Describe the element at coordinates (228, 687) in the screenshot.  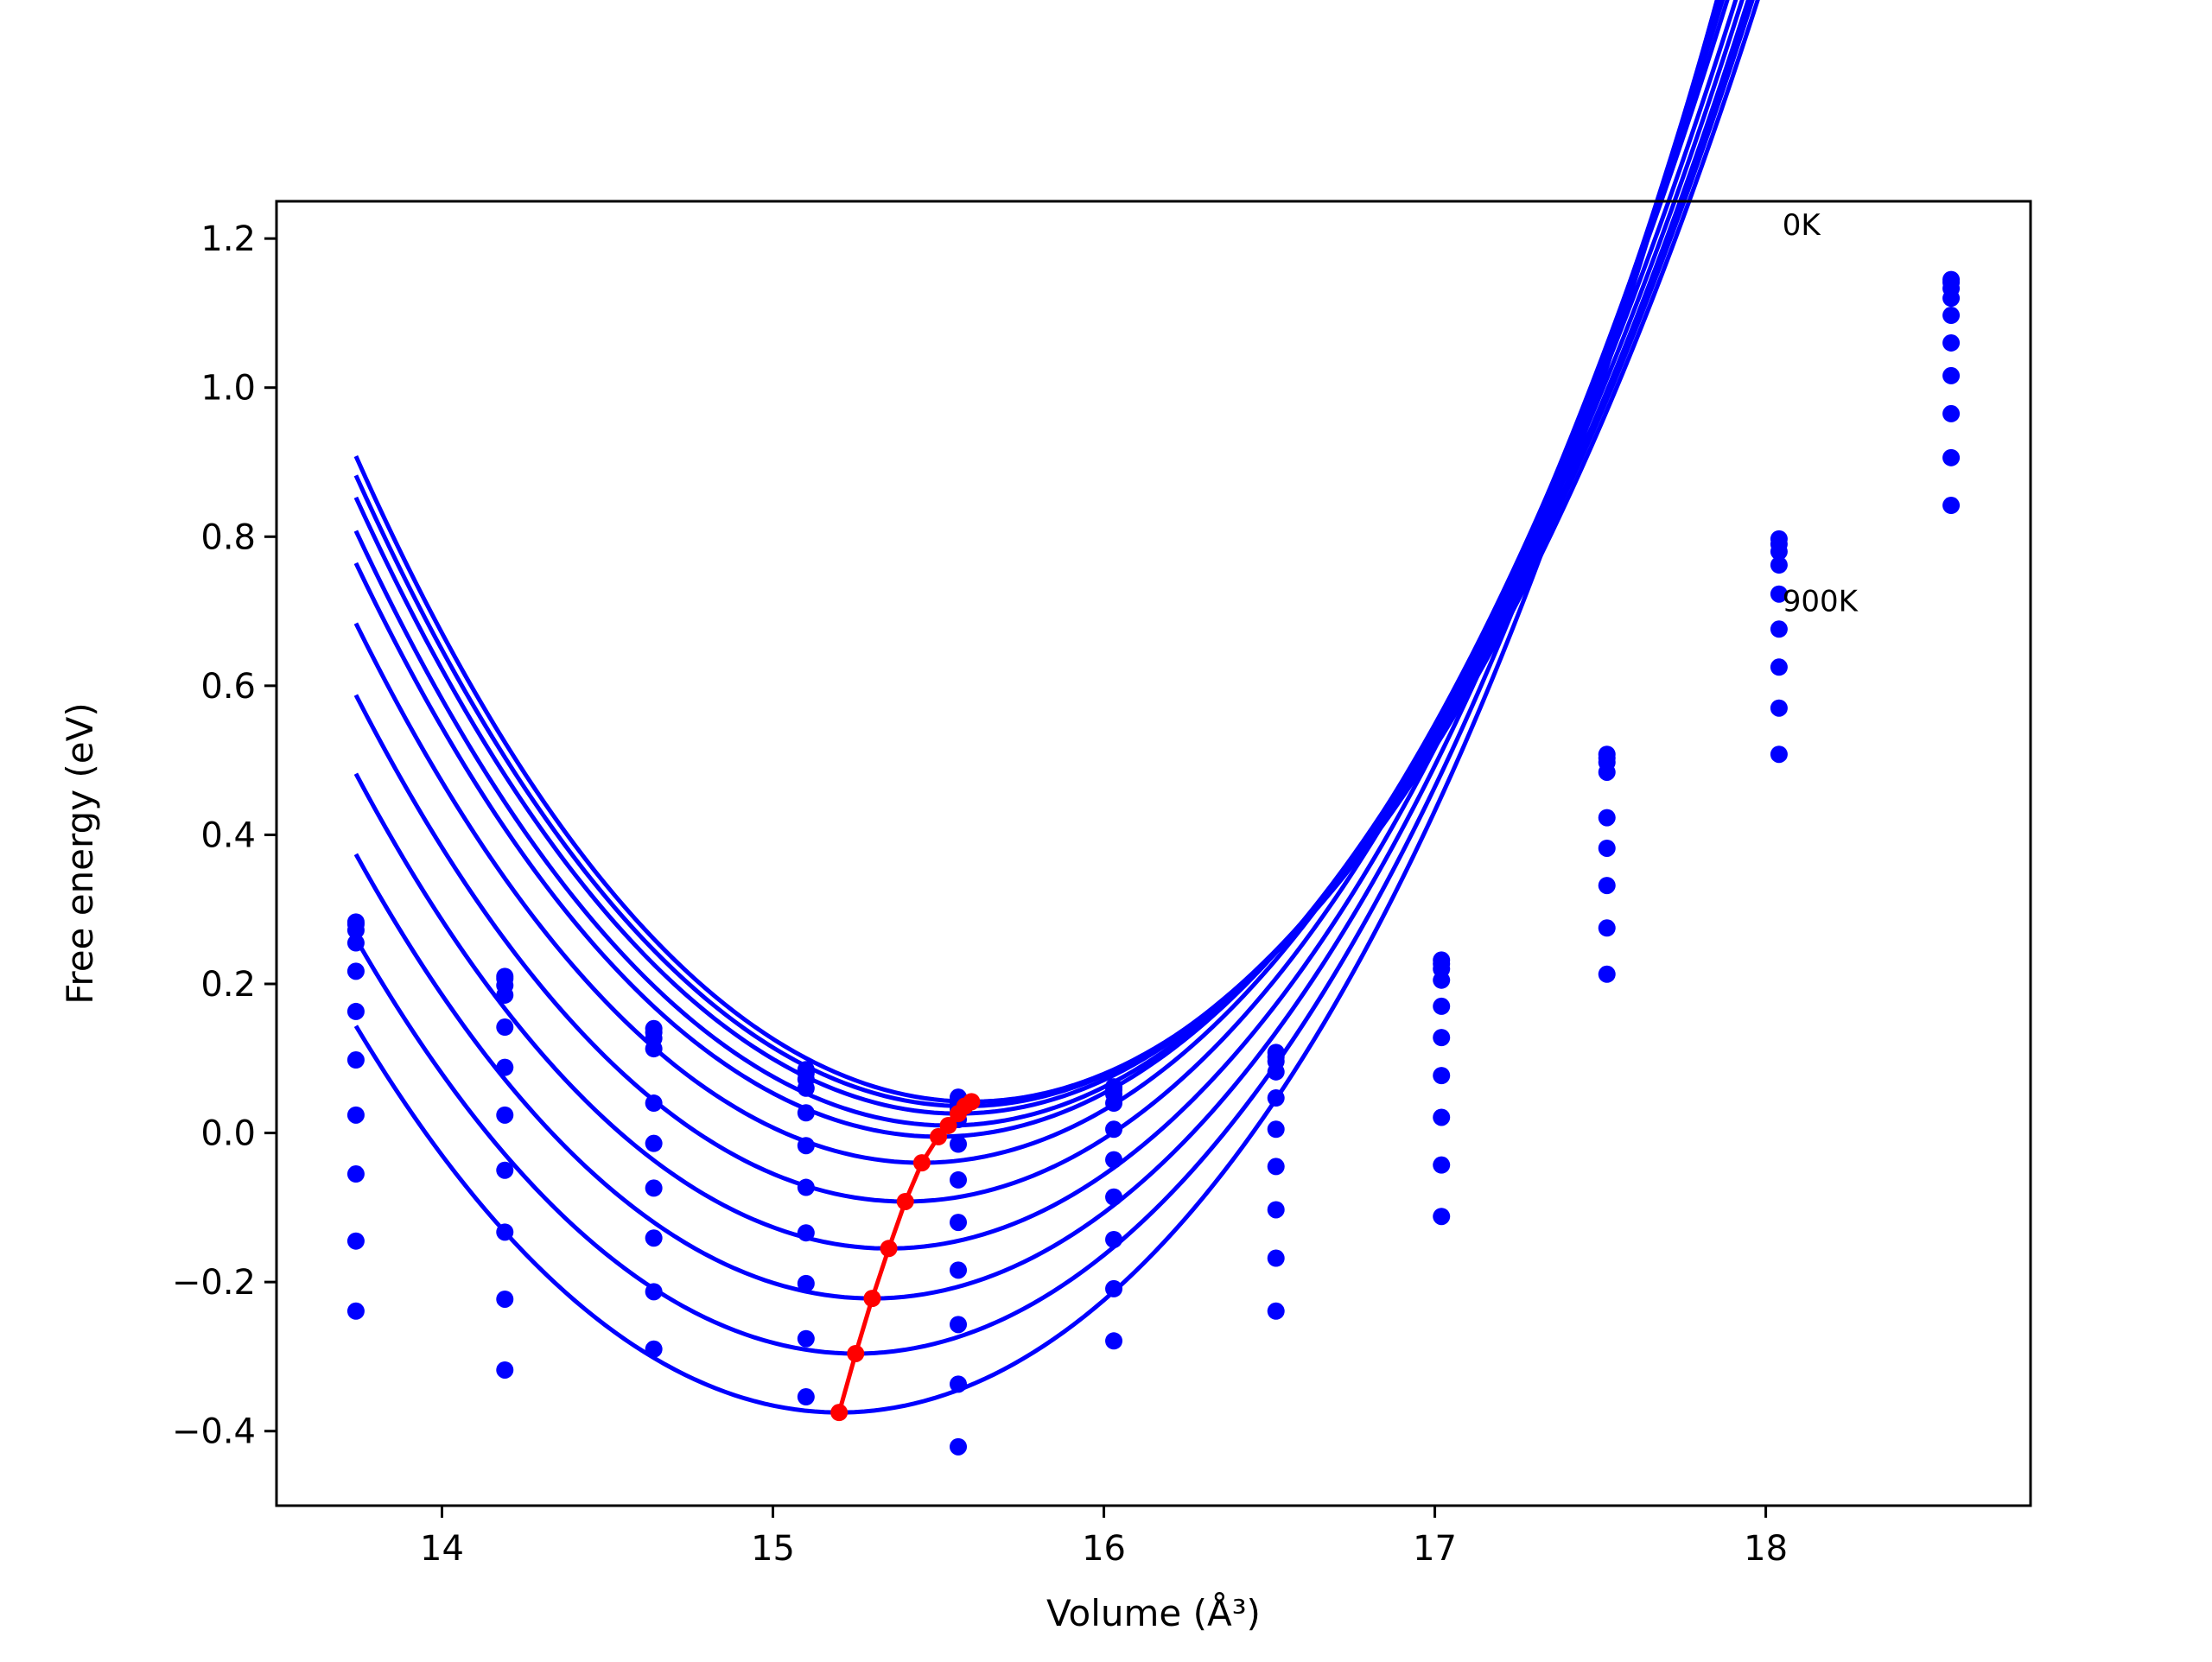
I see `y-tick-label: 0.6` at that location.